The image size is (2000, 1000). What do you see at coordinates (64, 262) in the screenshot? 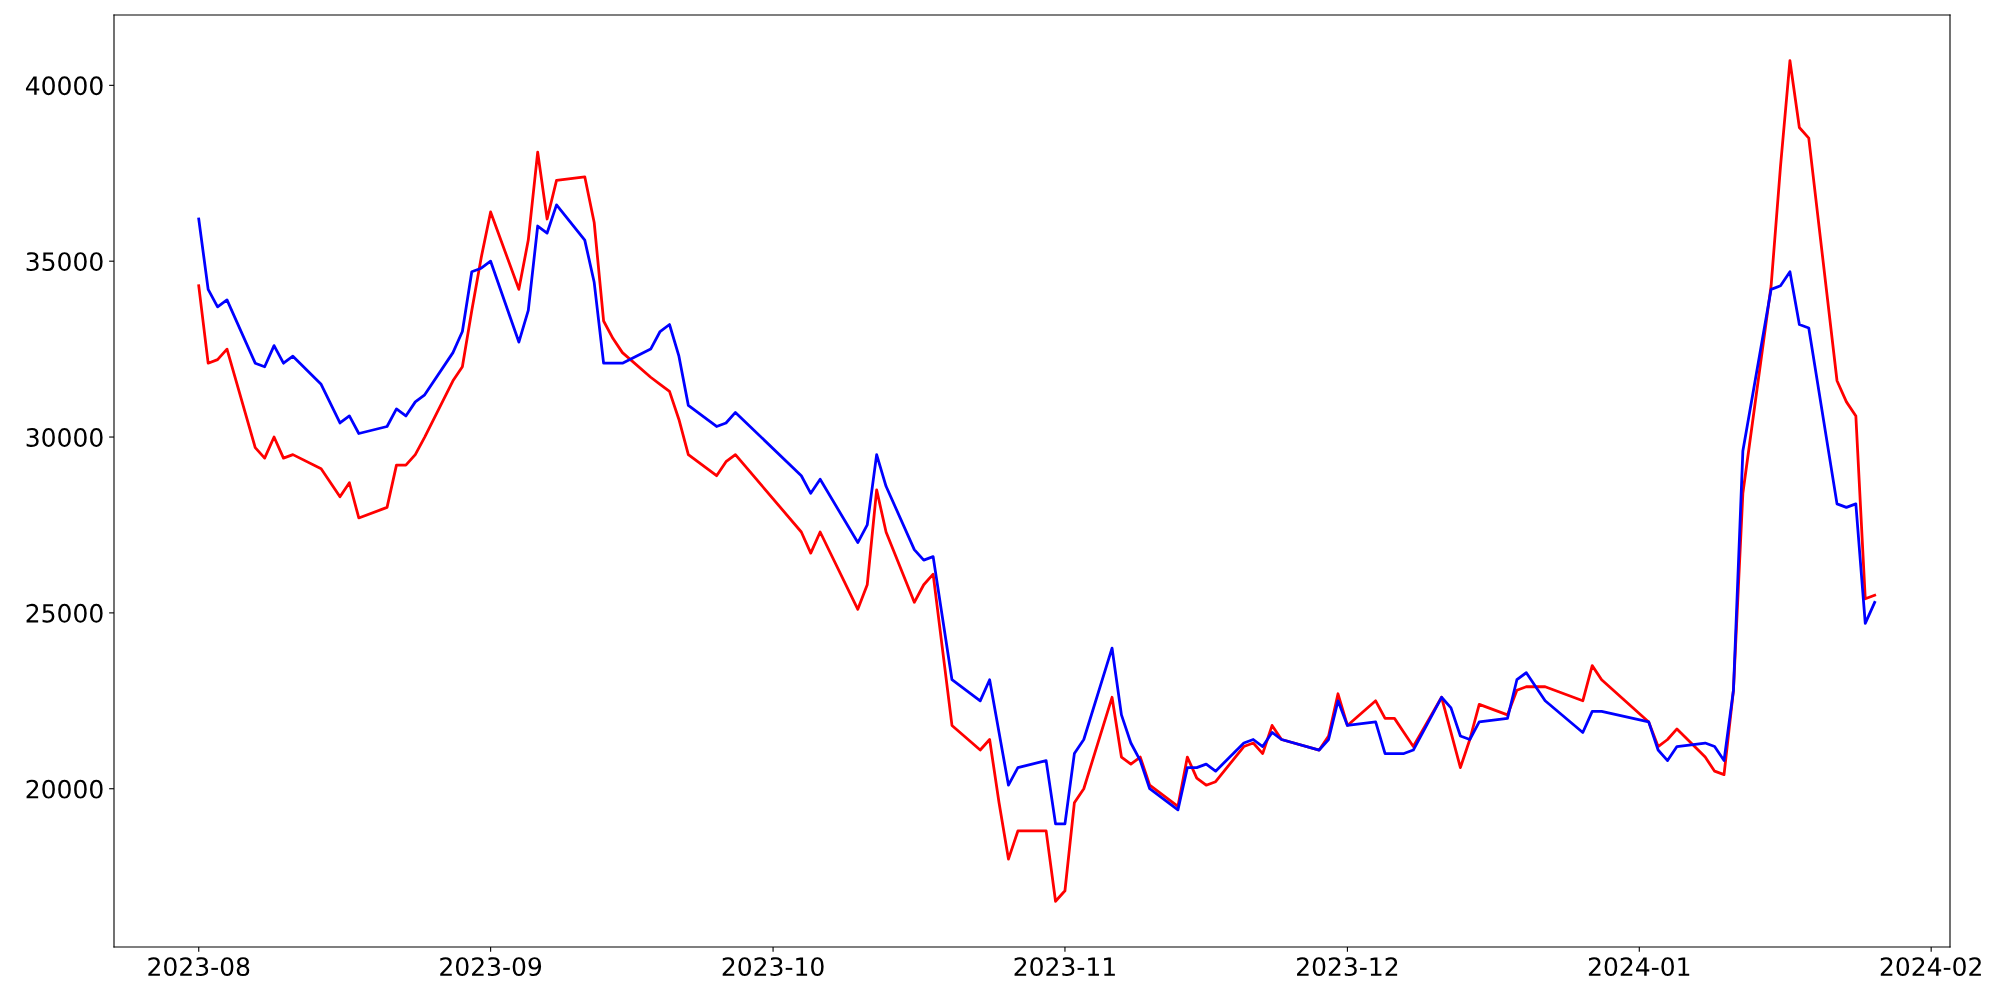
I see `y-tick-label: 35000` at bounding box center [64, 262].